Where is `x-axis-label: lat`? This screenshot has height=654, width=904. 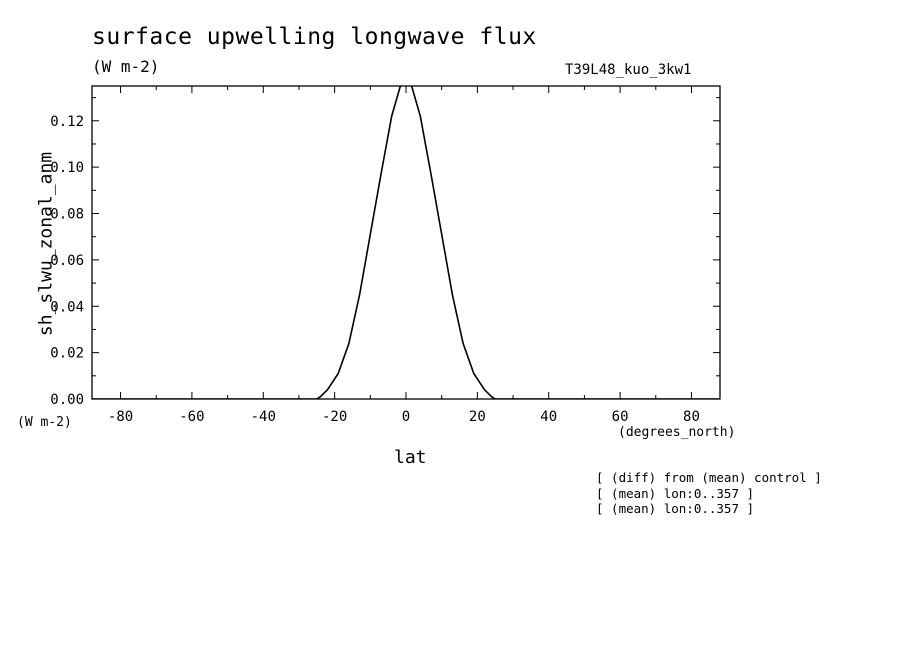 x-axis-label: lat is located at coordinates (410, 457).